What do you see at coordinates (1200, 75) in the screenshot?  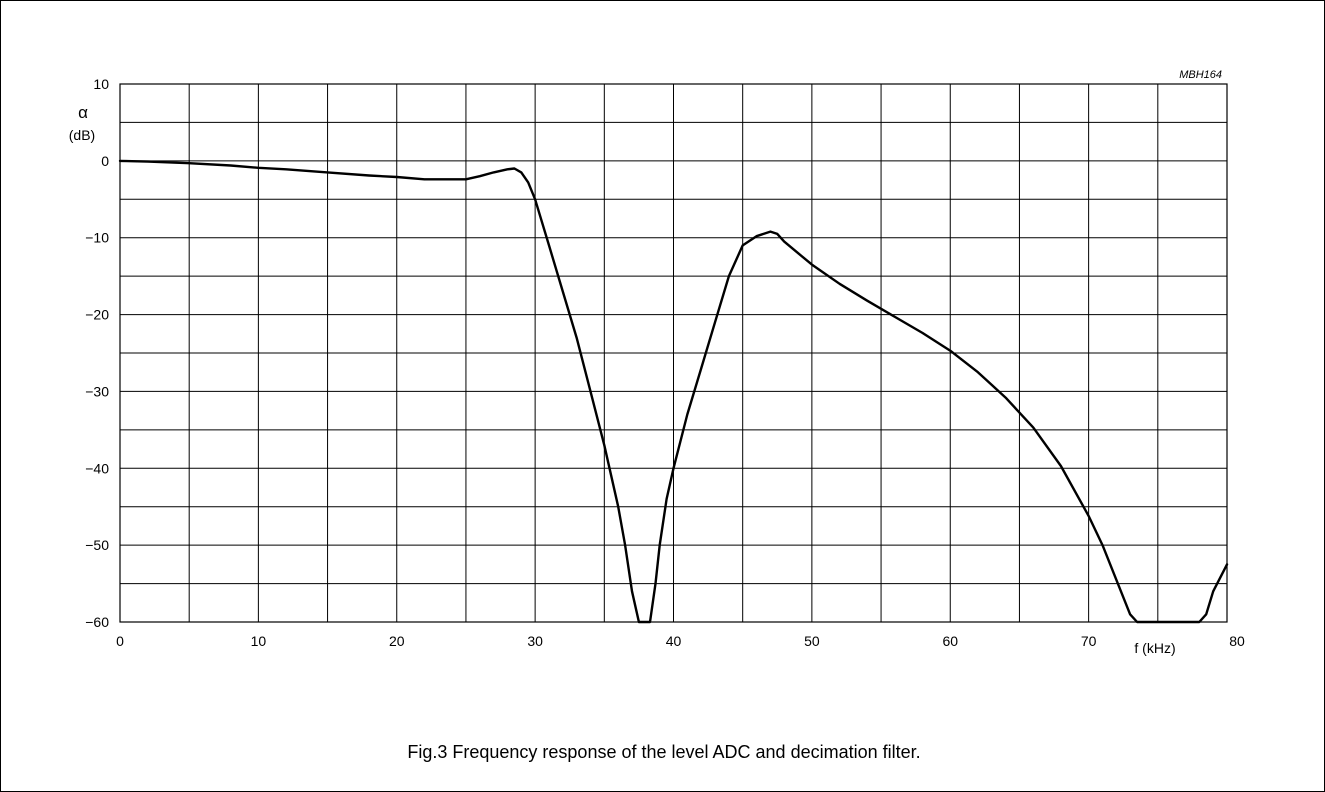 I see `figure-code: MBH164` at bounding box center [1200, 75].